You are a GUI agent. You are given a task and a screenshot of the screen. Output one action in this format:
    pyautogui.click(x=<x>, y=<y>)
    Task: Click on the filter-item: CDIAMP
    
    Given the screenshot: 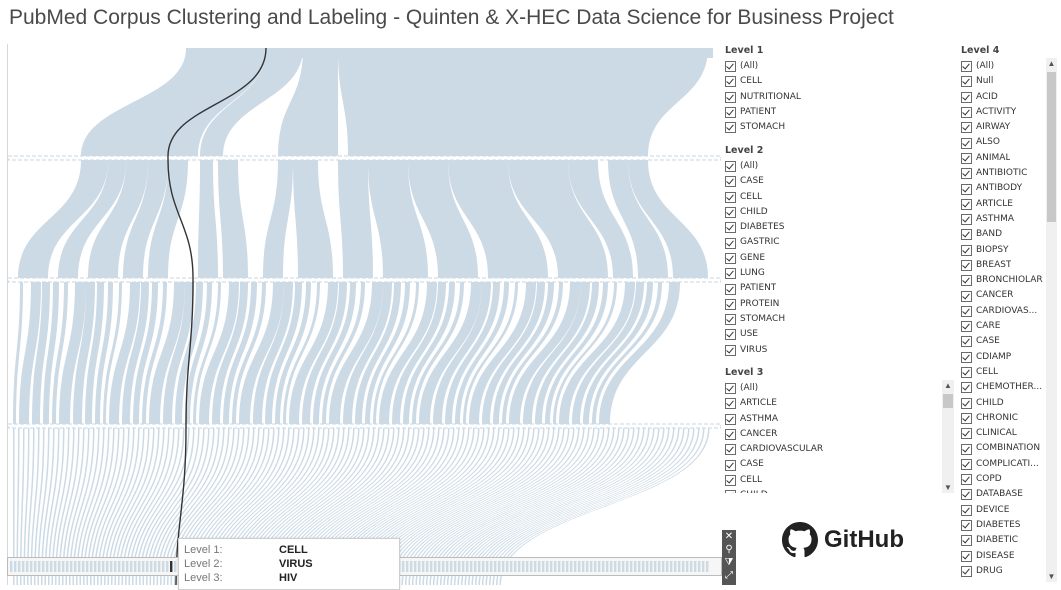 What is the action you would take?
    pyautogui.click(x=1003, y=357)
    